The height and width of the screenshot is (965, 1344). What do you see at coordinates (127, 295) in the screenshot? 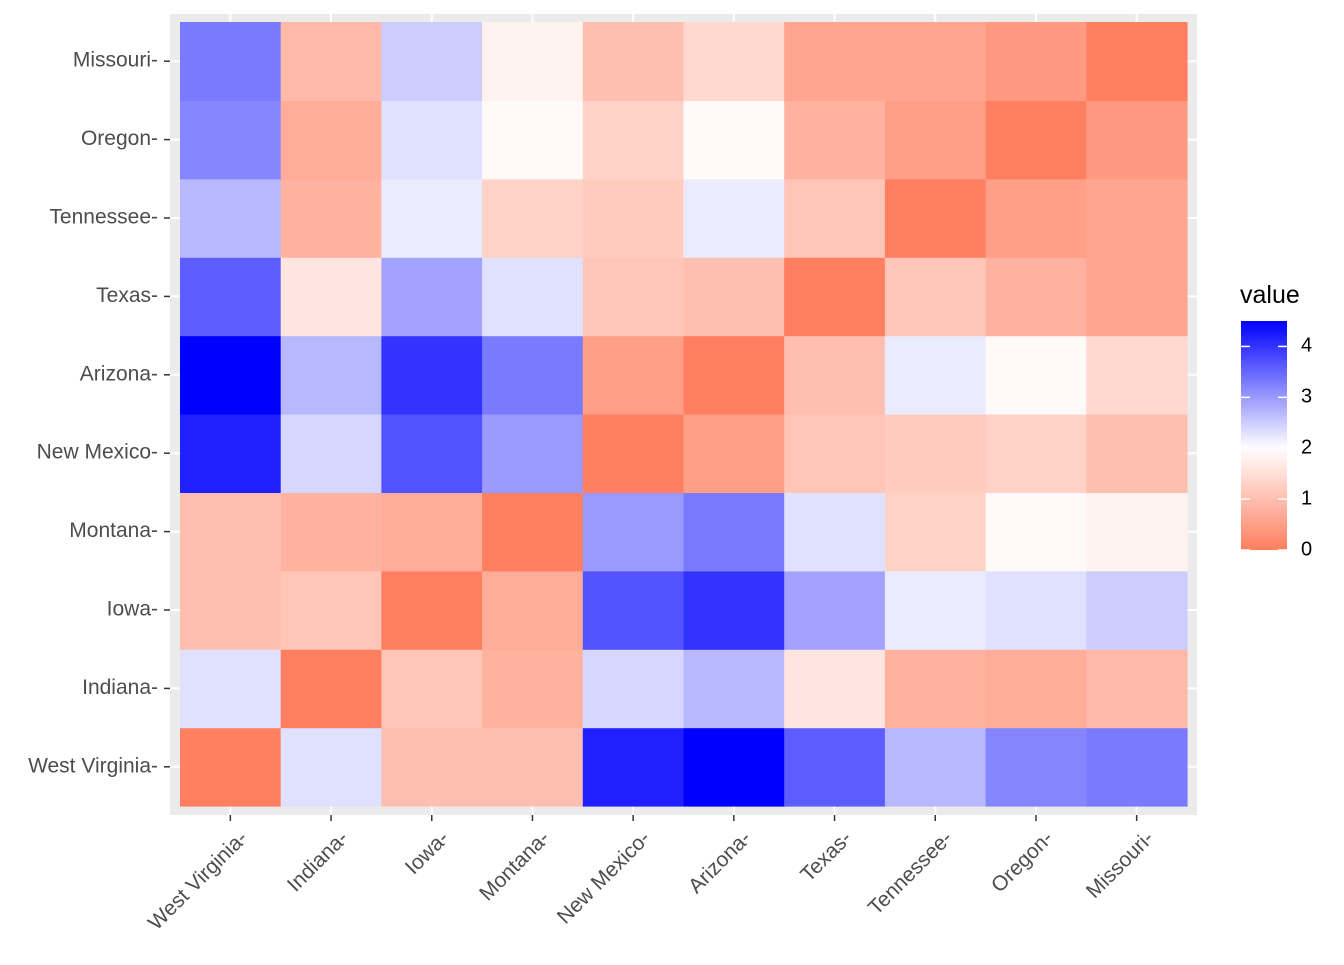
I see `y-tick-label: Texas-` at bounding box center [127, 295].